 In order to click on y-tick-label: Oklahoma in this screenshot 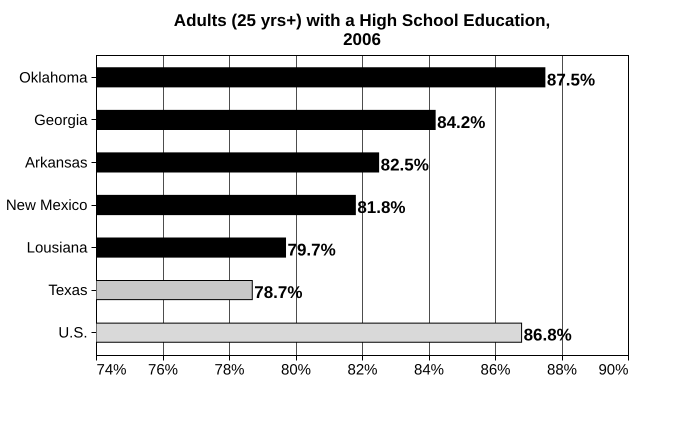, I will do `click(53, 77)`.